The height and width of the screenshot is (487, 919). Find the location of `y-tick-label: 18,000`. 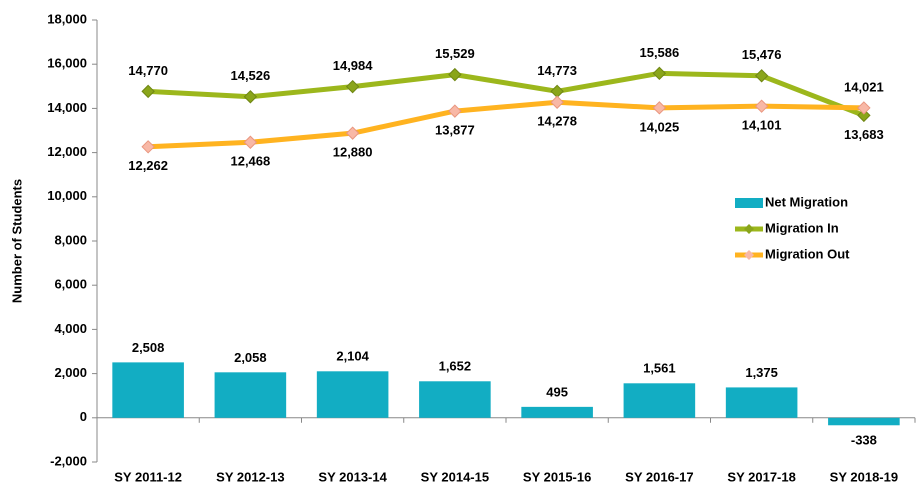

y-tick-label: 18,000 is located at coordinates (67, 18).